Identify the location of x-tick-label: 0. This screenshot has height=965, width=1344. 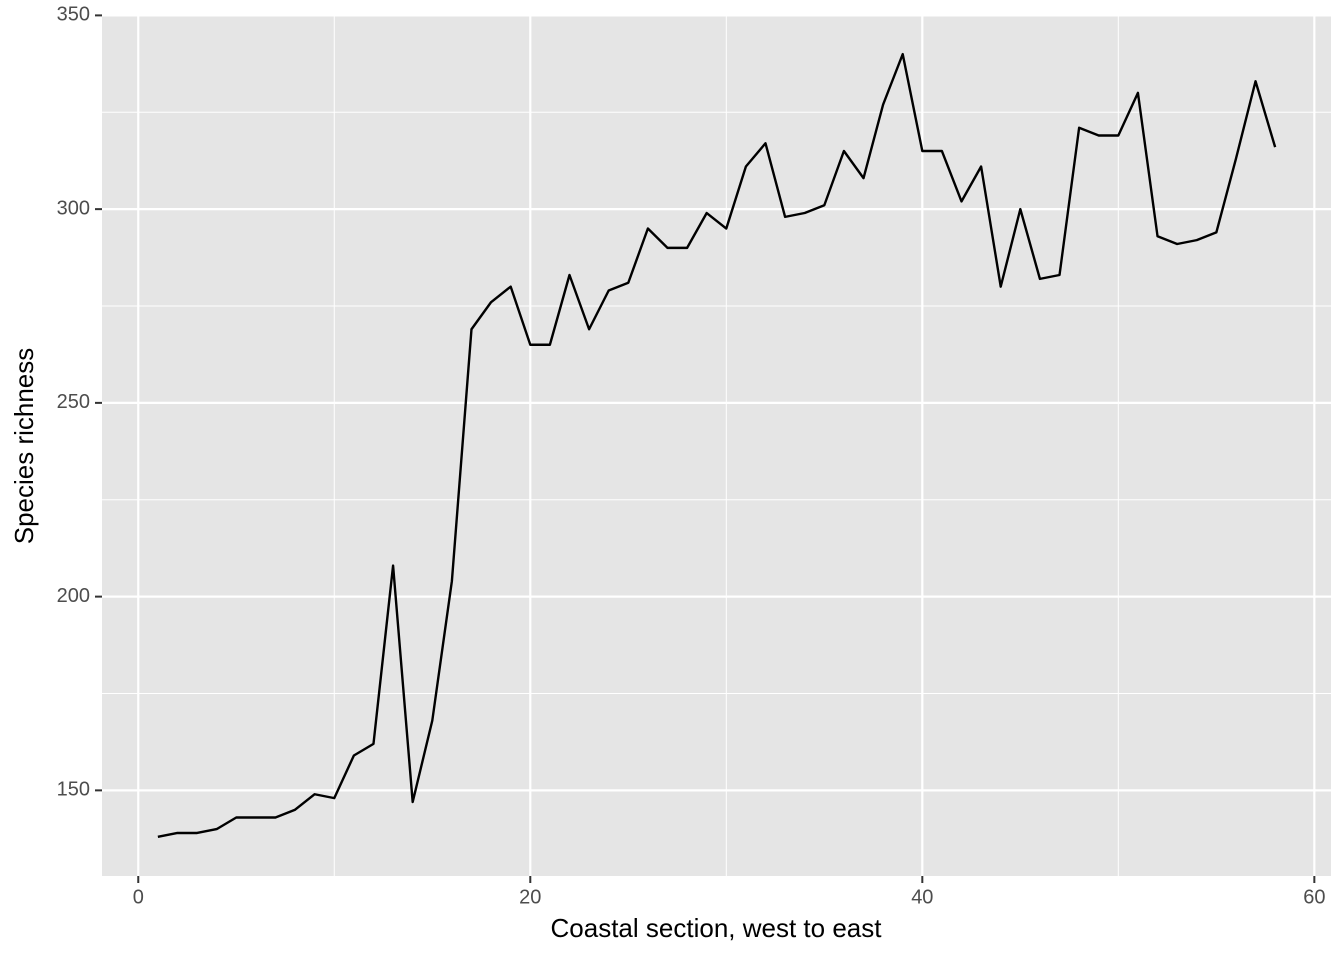
(138, 897).